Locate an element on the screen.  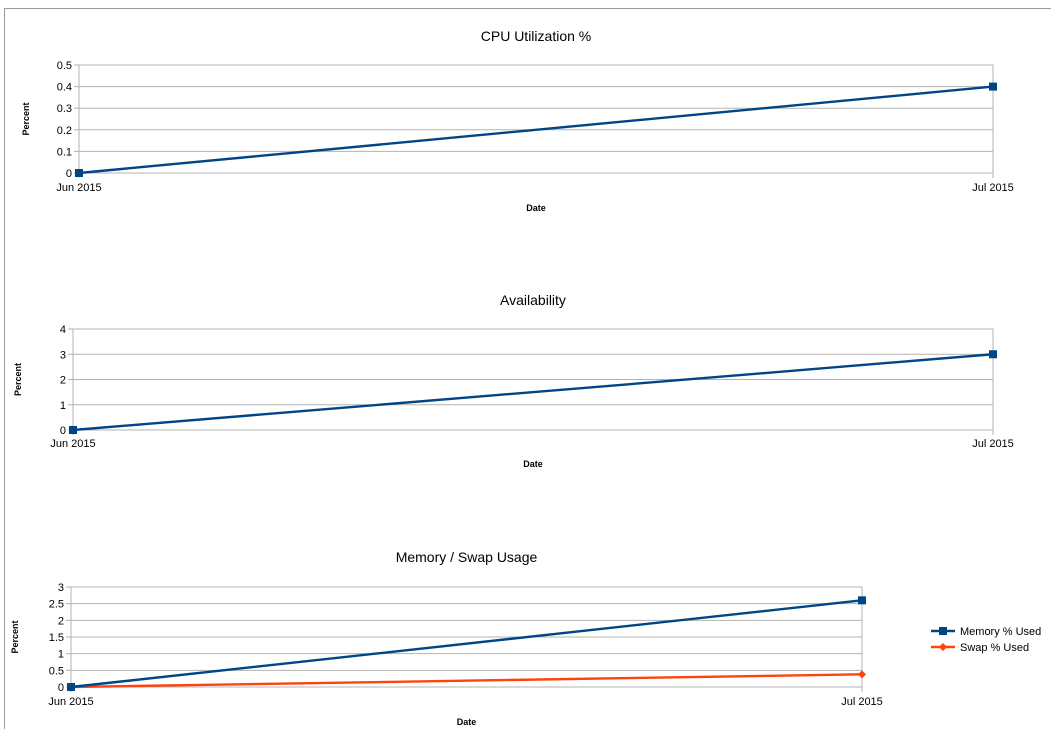
y-tick-label: 2.5 is located at coordinates (56, 605).